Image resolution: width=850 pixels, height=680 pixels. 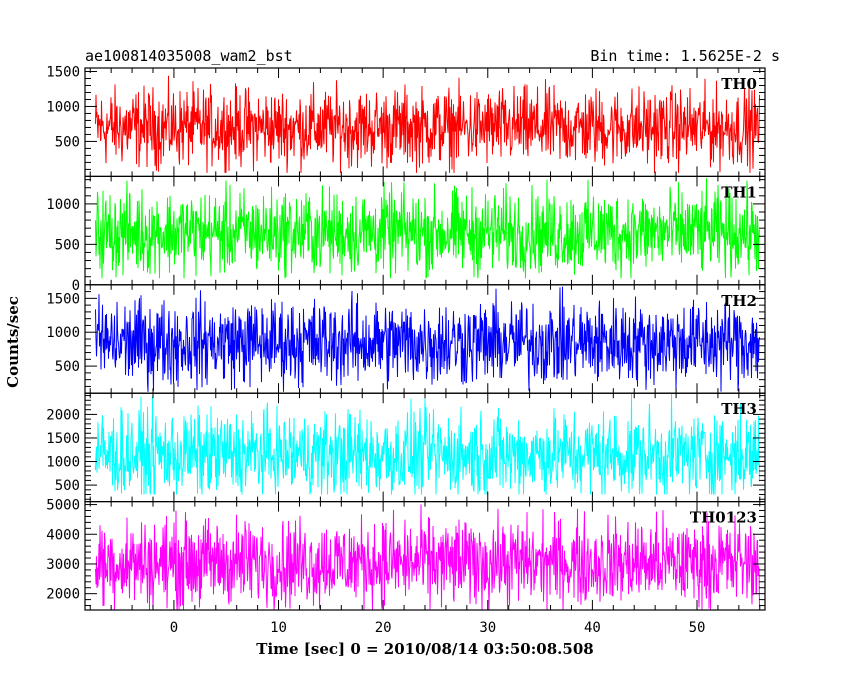 What do you see at coordinates (63, 506) in the screenshot?
I see `y-tick-label: 5000` at bounding box center [63, 506].